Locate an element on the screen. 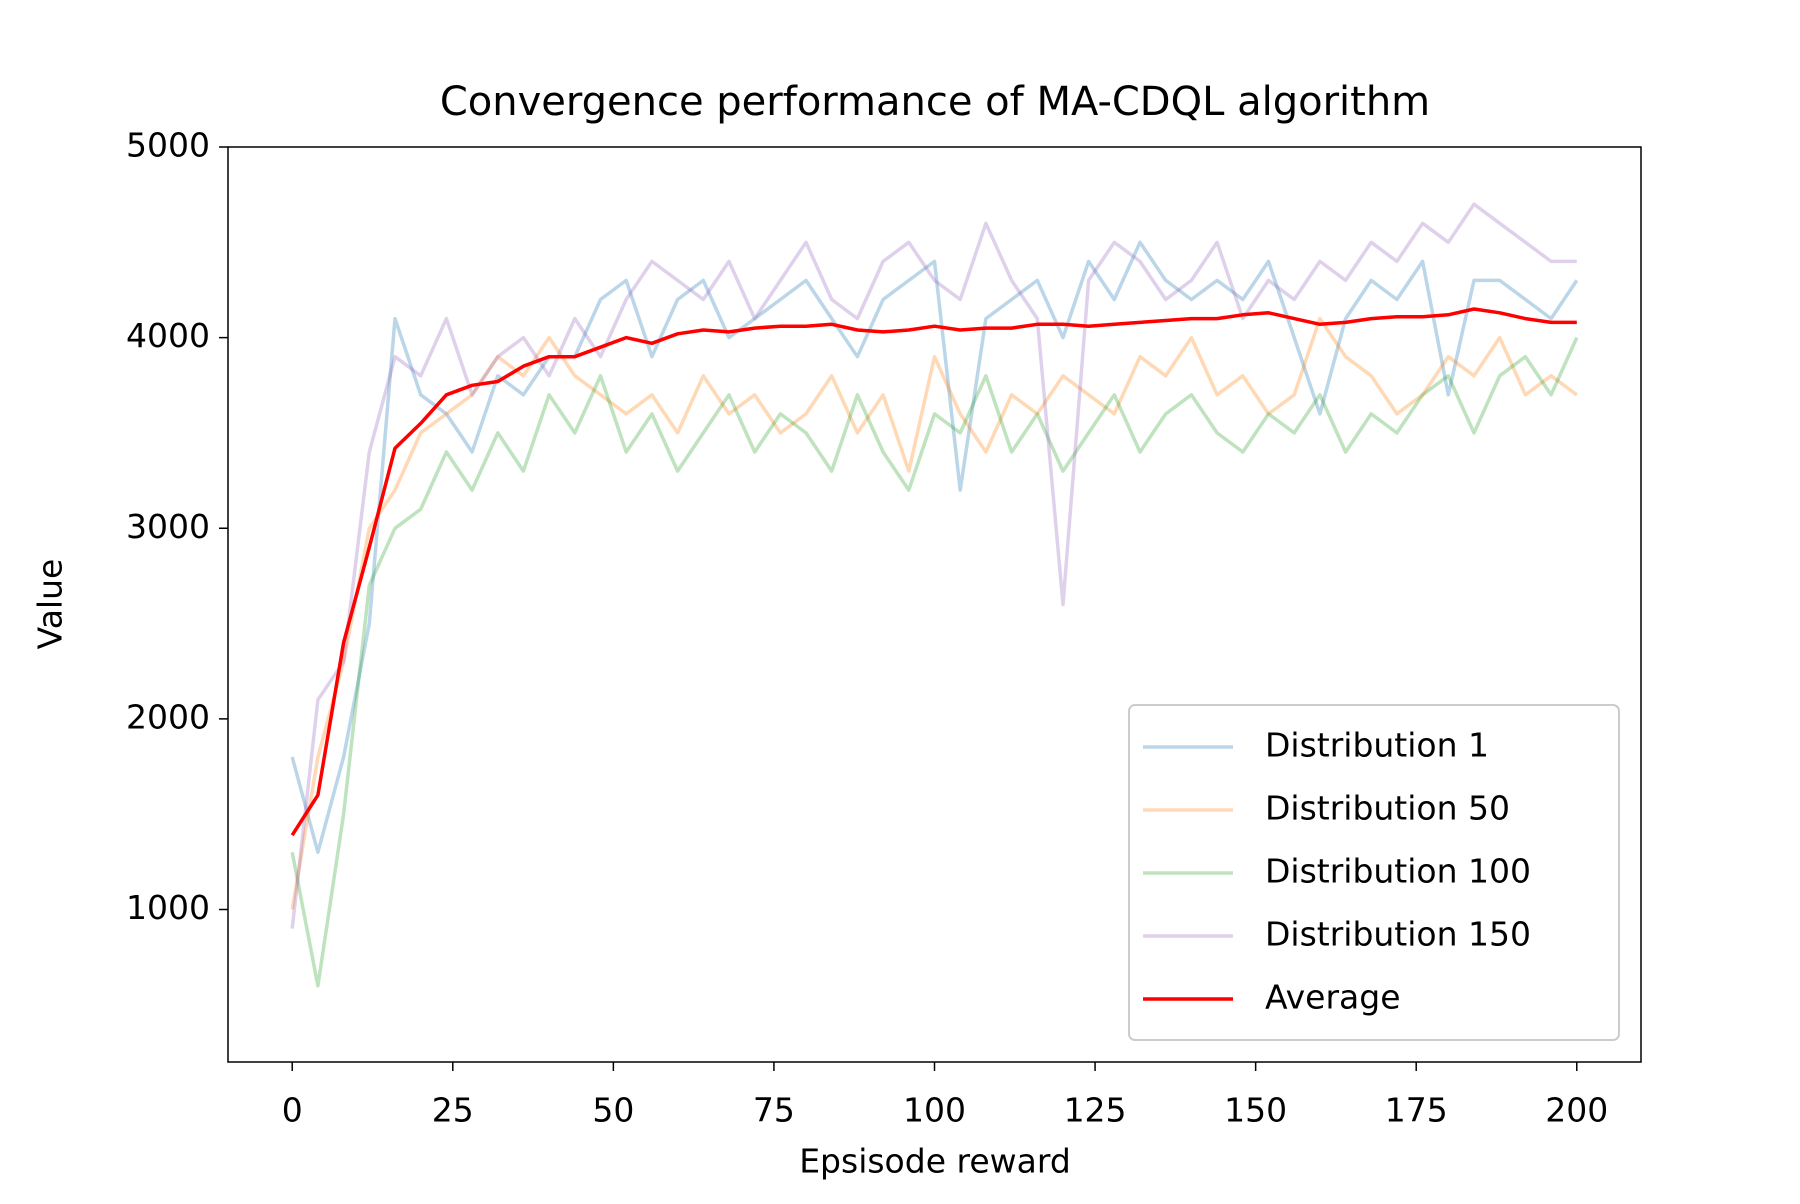 The height and width of the screenshot is (1204, 1800). legend-label: Distribution 100 is located at coordinates (1398, 871).